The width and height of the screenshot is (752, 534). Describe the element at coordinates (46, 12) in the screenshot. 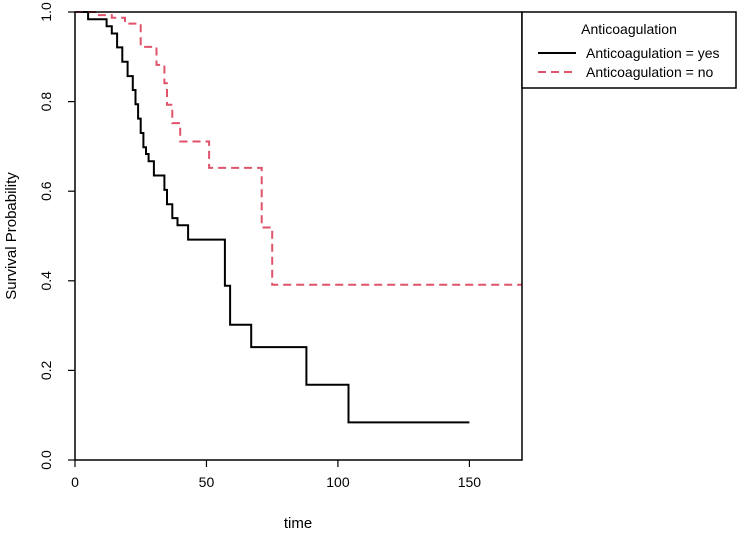

I see `y-tick-label: 1.0` at that location.